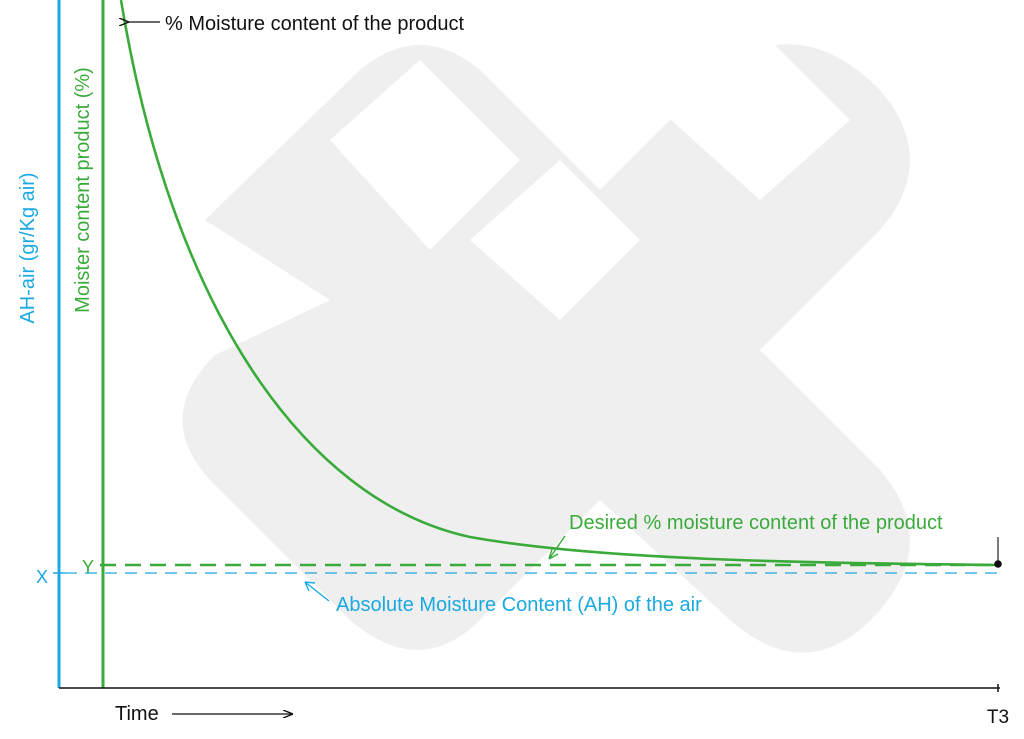 The image size is (1024, 739). What do you see at coordinates (998, 564) in the screenshot?
I see `t3-end-point` at bounding box center [998, 564].